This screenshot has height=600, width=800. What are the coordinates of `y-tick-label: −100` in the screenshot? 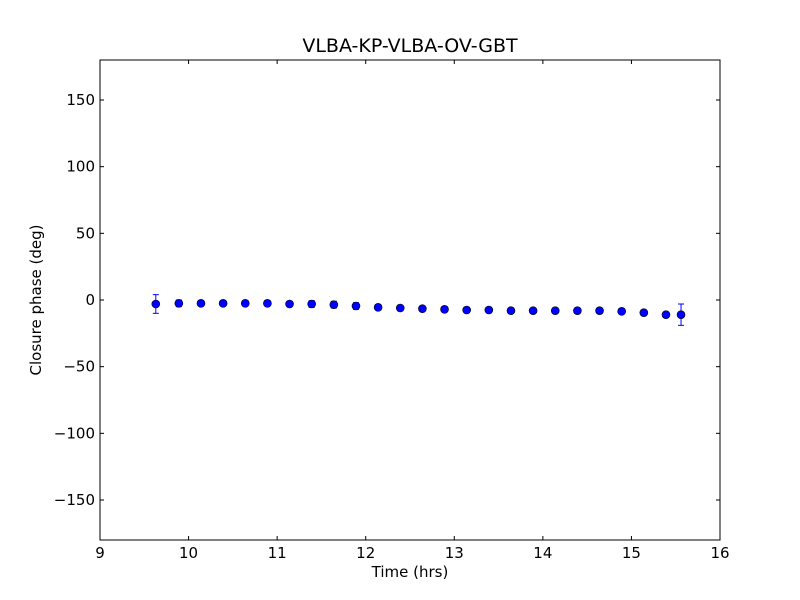 It's located at (74, 433).